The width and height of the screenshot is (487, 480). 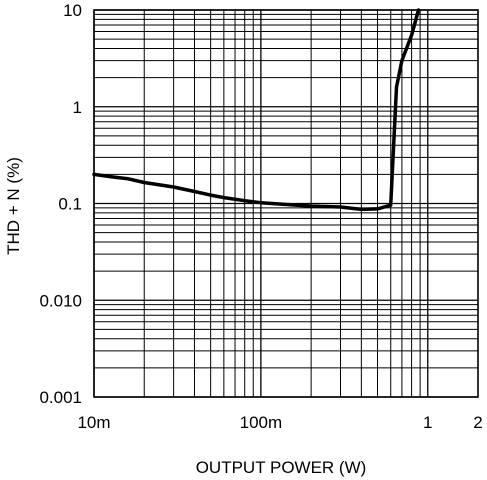 What do you see at coordinates (72, 10) in the screenshot?
I see `y-tick-label: 10` at bounding box center [72, 10].